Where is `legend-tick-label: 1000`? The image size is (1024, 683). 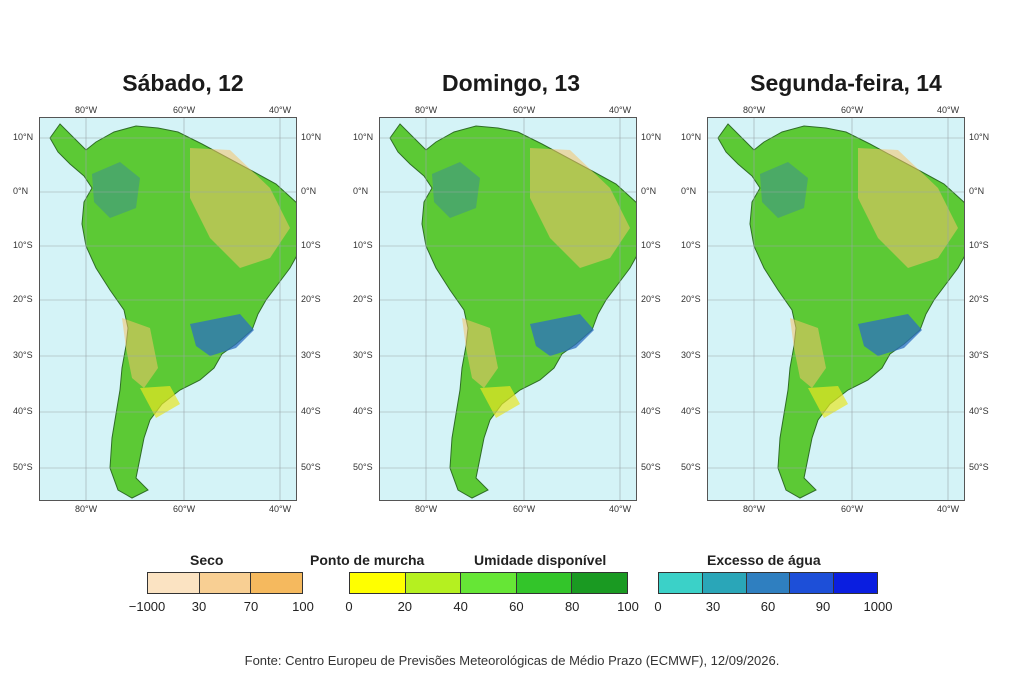
legend-tick-label: 1000 is located at coordinates (878, 606).